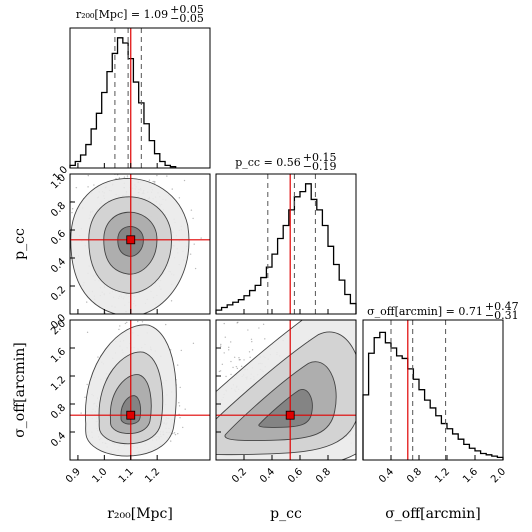 The image size is (532, 532). What do you see at coordinates (286, 248) in the screenshot?
I see `histogram-pcc` at bounding box center [286, 248].